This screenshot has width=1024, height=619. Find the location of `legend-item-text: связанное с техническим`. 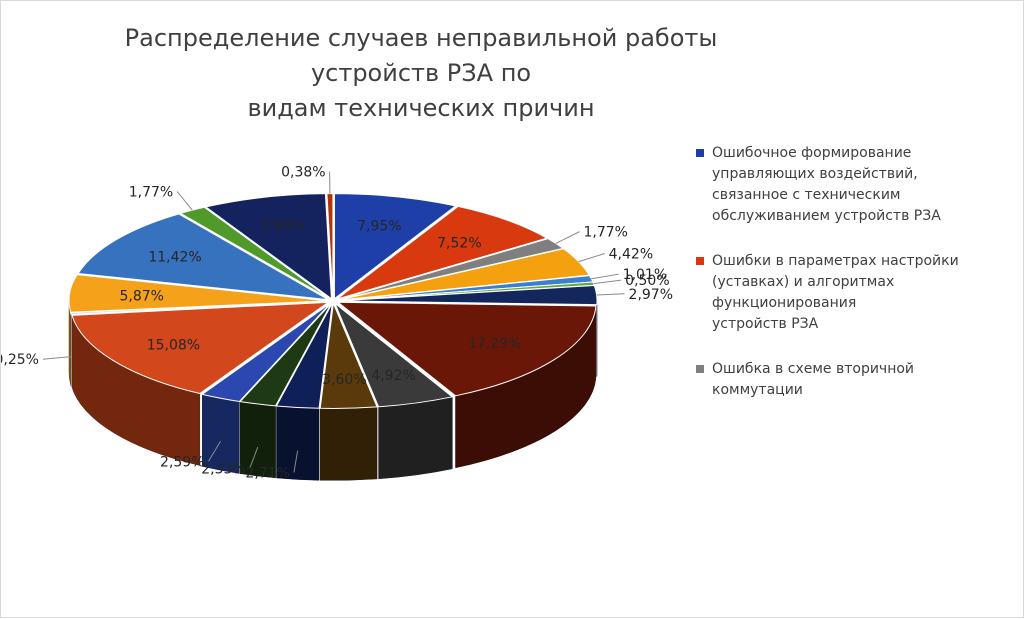

legend-item-text: связанное с техническим is located at coordinates (854, 195).